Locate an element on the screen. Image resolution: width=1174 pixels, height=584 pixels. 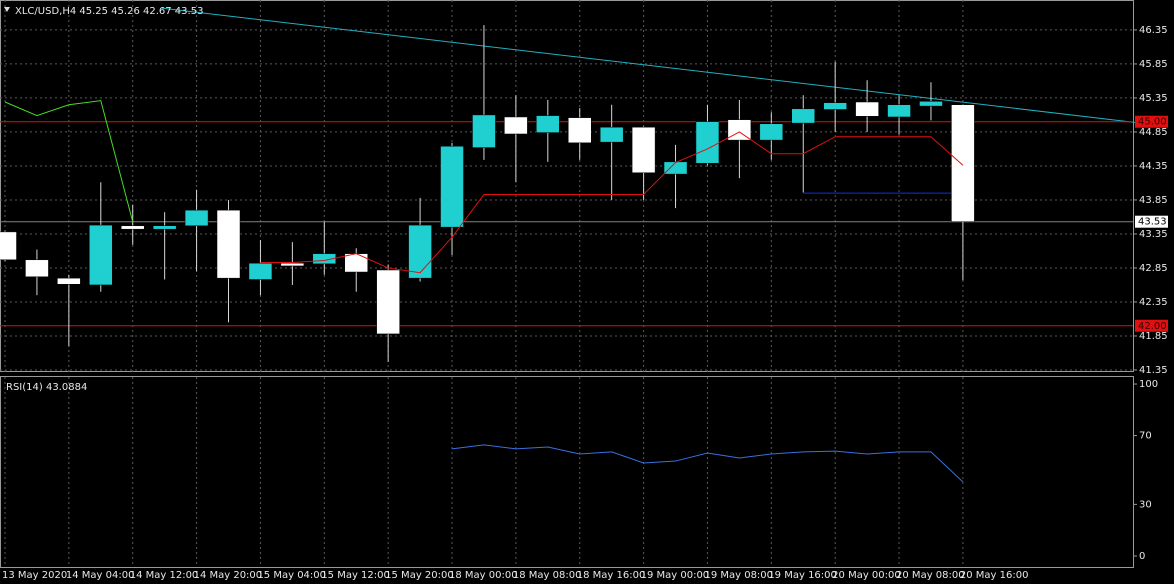
y-tick-label: 44.35 is located at coordinates (1153, 166).